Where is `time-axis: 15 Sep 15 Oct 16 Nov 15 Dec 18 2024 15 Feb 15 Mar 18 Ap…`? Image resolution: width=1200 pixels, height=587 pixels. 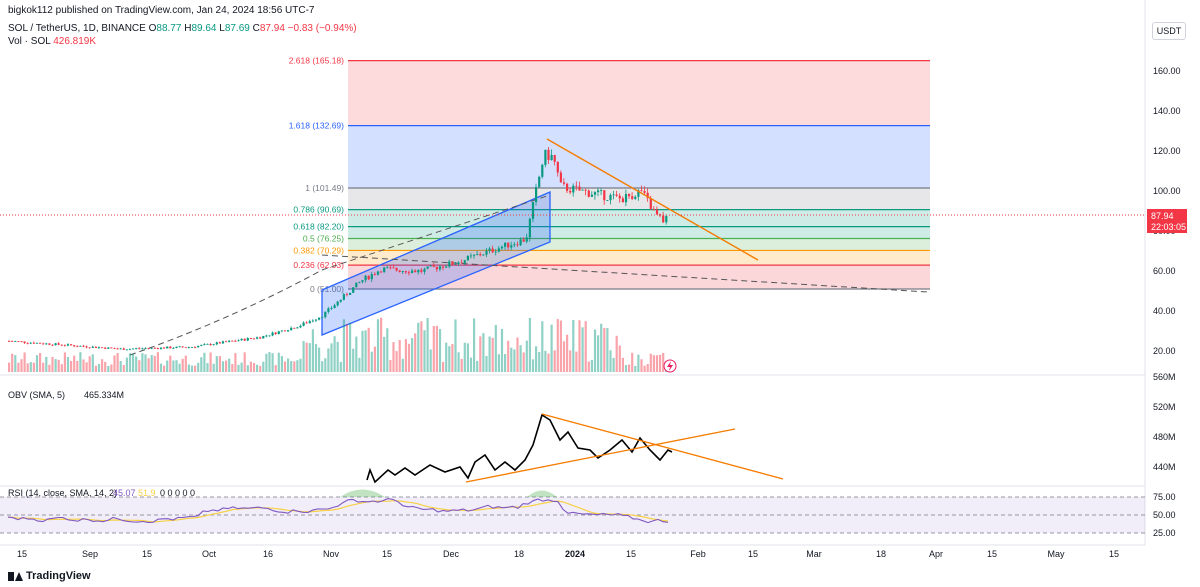
time-axis: 15 Sep 15 Oct 16 Nov 15 Dec 18 2024 15 Feb 15 Mar 18 Ap… is located at coordinates (568, 554).